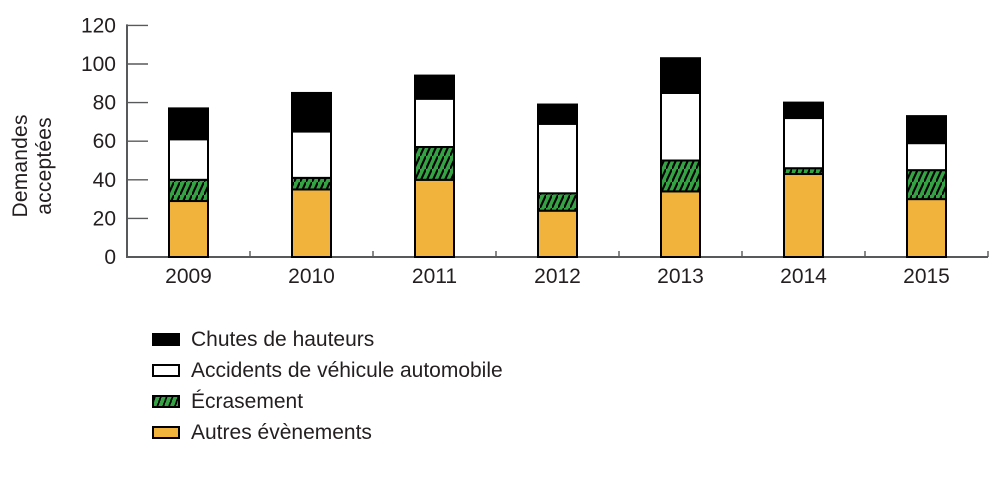 The width and height of the screenshot is (1000, 492). Describe the element at coordinates (44, 166) in the screenshot. I see `y-axis-title-line2: acceptées` at that location.